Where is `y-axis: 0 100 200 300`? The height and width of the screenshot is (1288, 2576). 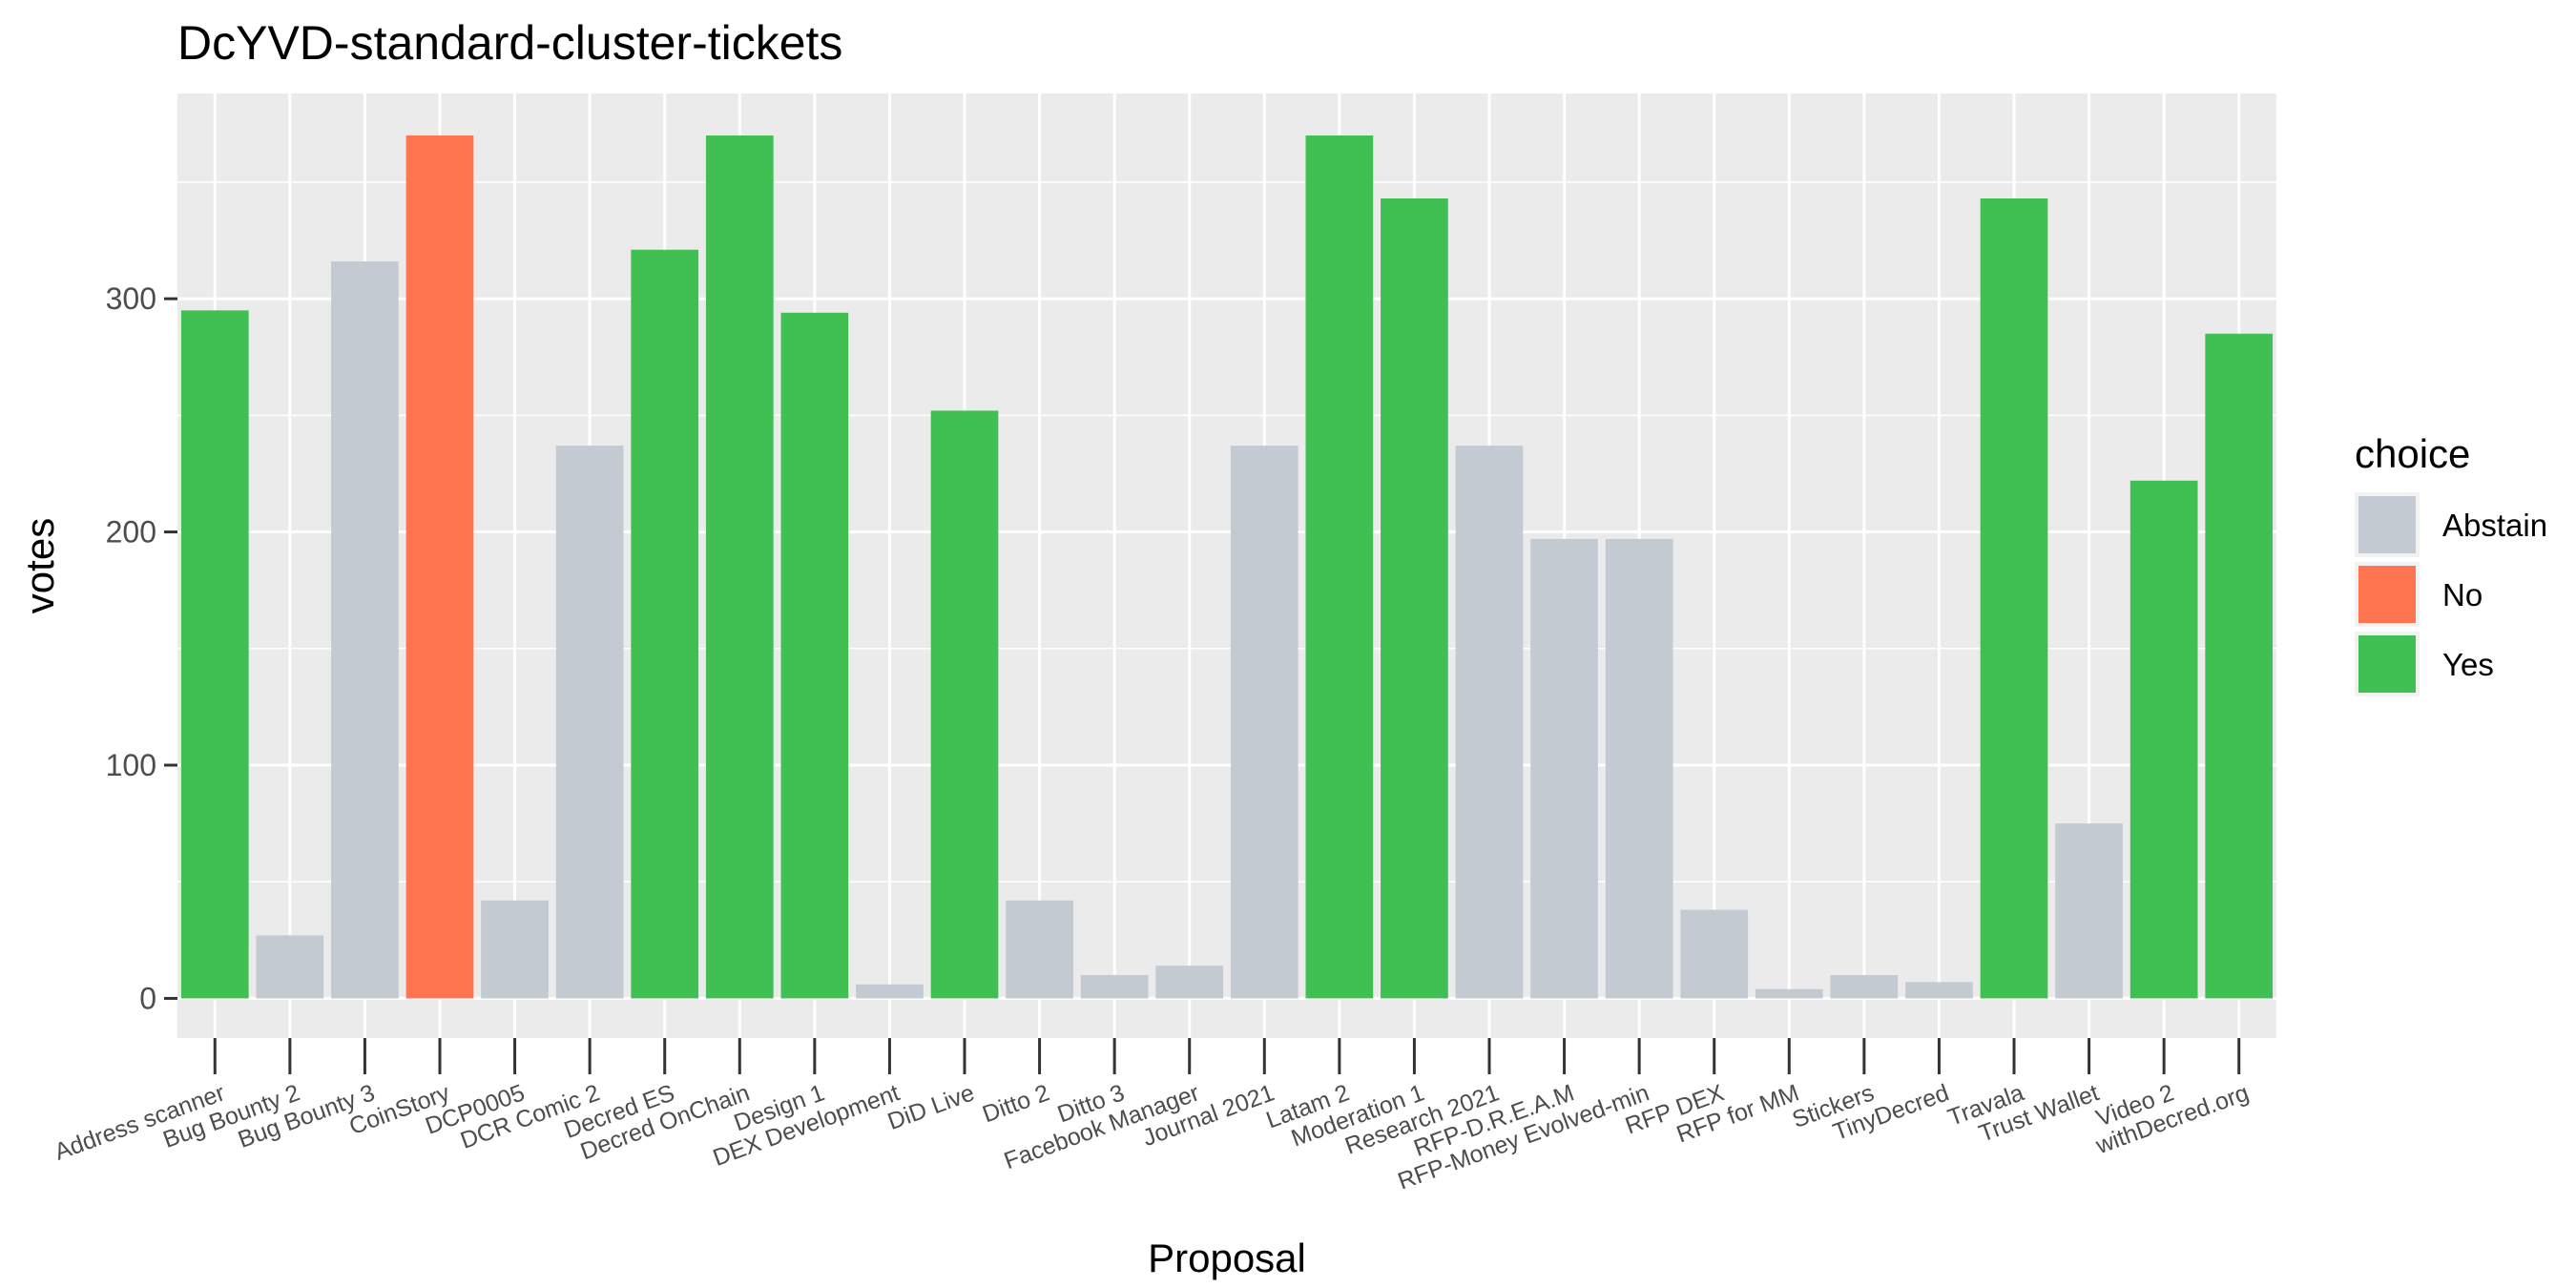
y-axis: 0 100 200 300 is located at coordinates (141, 648).